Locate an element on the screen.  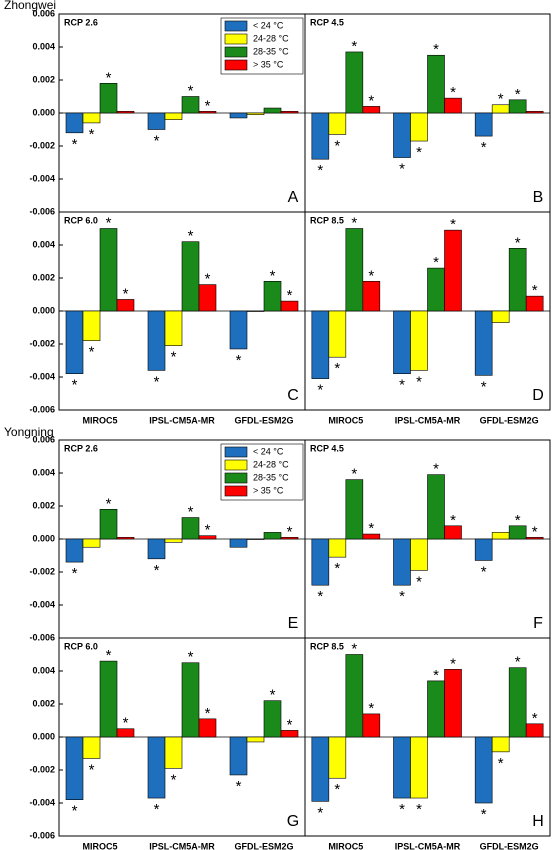
panel-title: RCP 4.5 is located at coordinates (327, 22).